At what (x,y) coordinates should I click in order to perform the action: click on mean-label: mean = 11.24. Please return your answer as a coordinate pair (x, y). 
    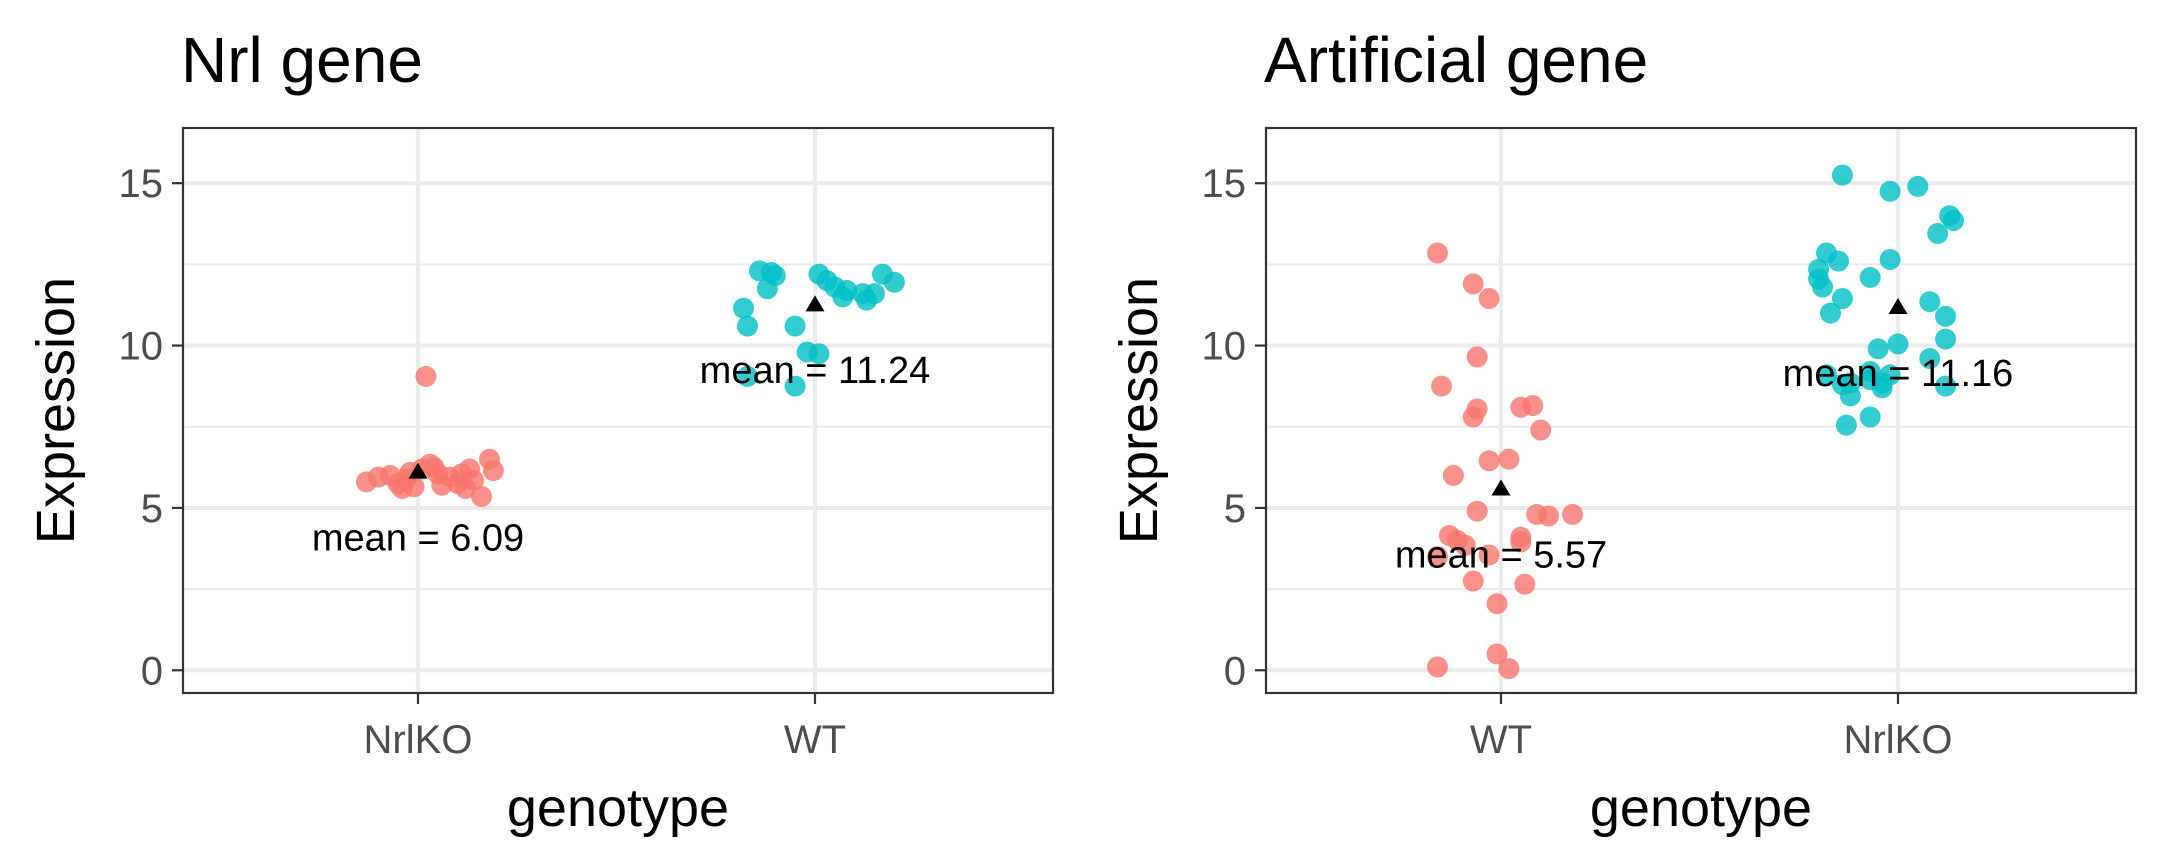
    Looking at the image, I should click on (815, 371).